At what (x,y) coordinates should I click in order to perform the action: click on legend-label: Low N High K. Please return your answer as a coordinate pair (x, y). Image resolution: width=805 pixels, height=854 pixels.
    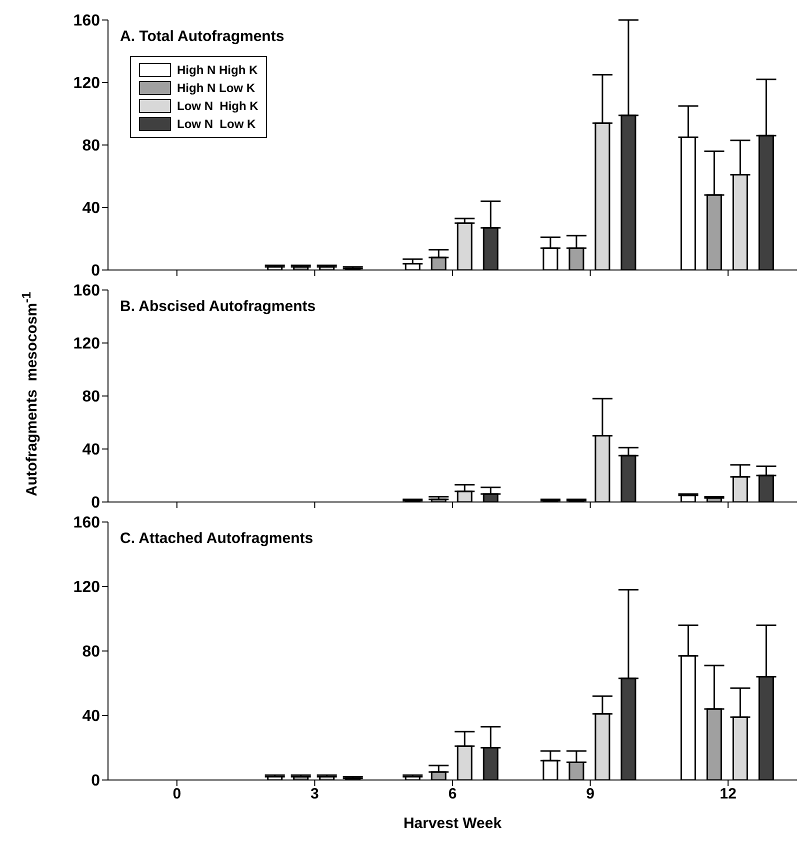
    Looking at the image, I should click on (217, 106).